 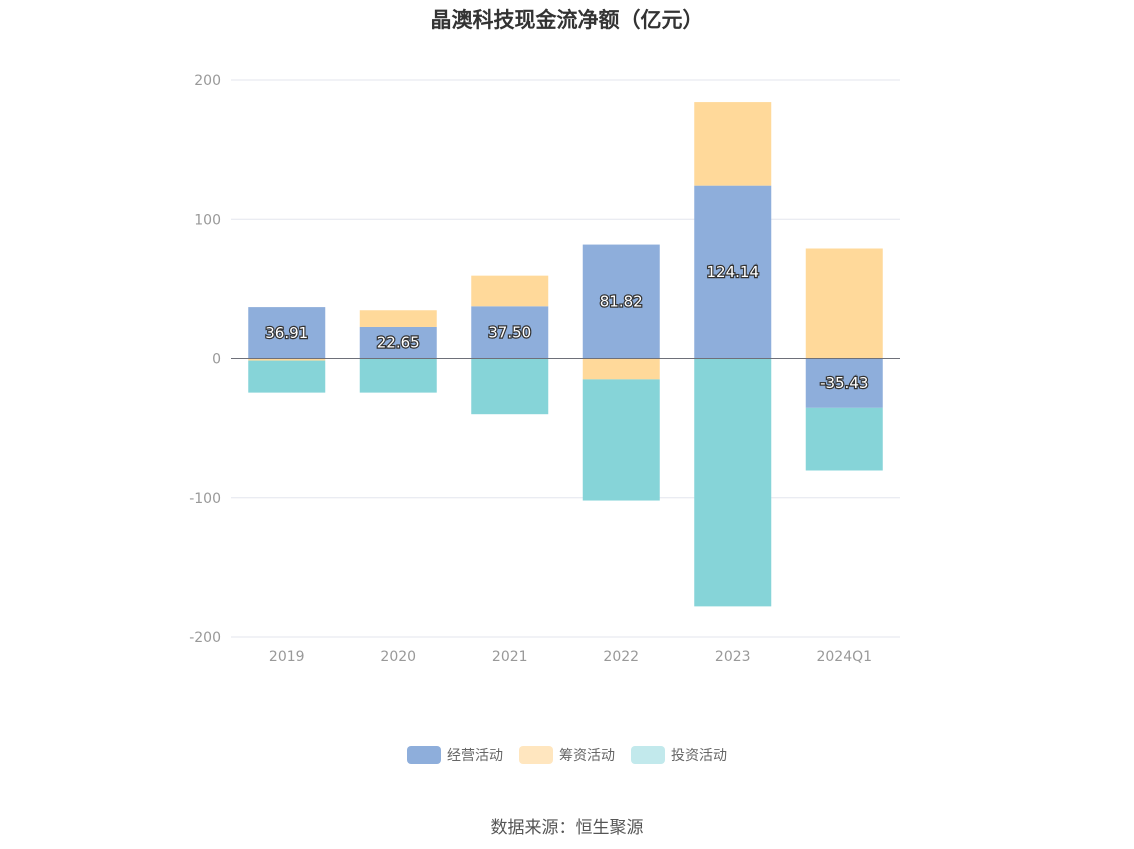 I want to click on data-label: 22.65, so click(x=398, y=343).